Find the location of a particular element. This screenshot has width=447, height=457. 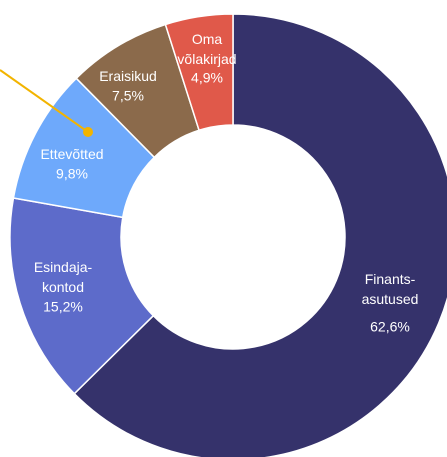

value-label: 9,8% is located at coordinates (72, 174).